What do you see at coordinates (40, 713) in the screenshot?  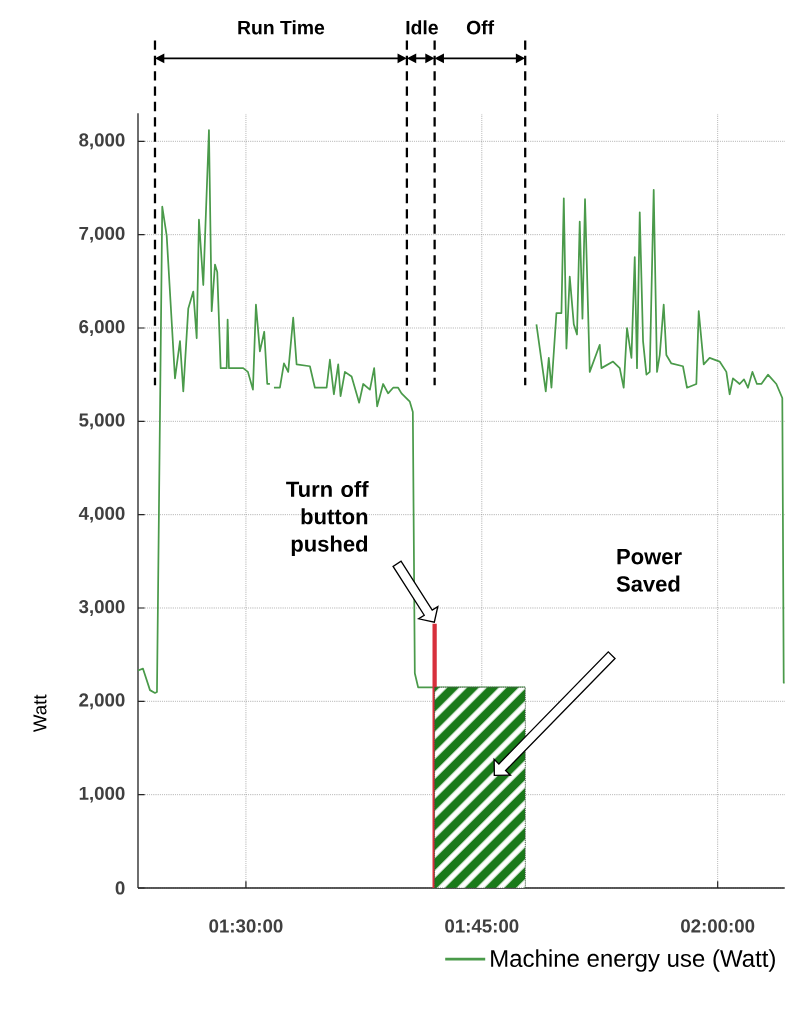 I see `y-axis-title: Watt` at bounding box center [40, 713].